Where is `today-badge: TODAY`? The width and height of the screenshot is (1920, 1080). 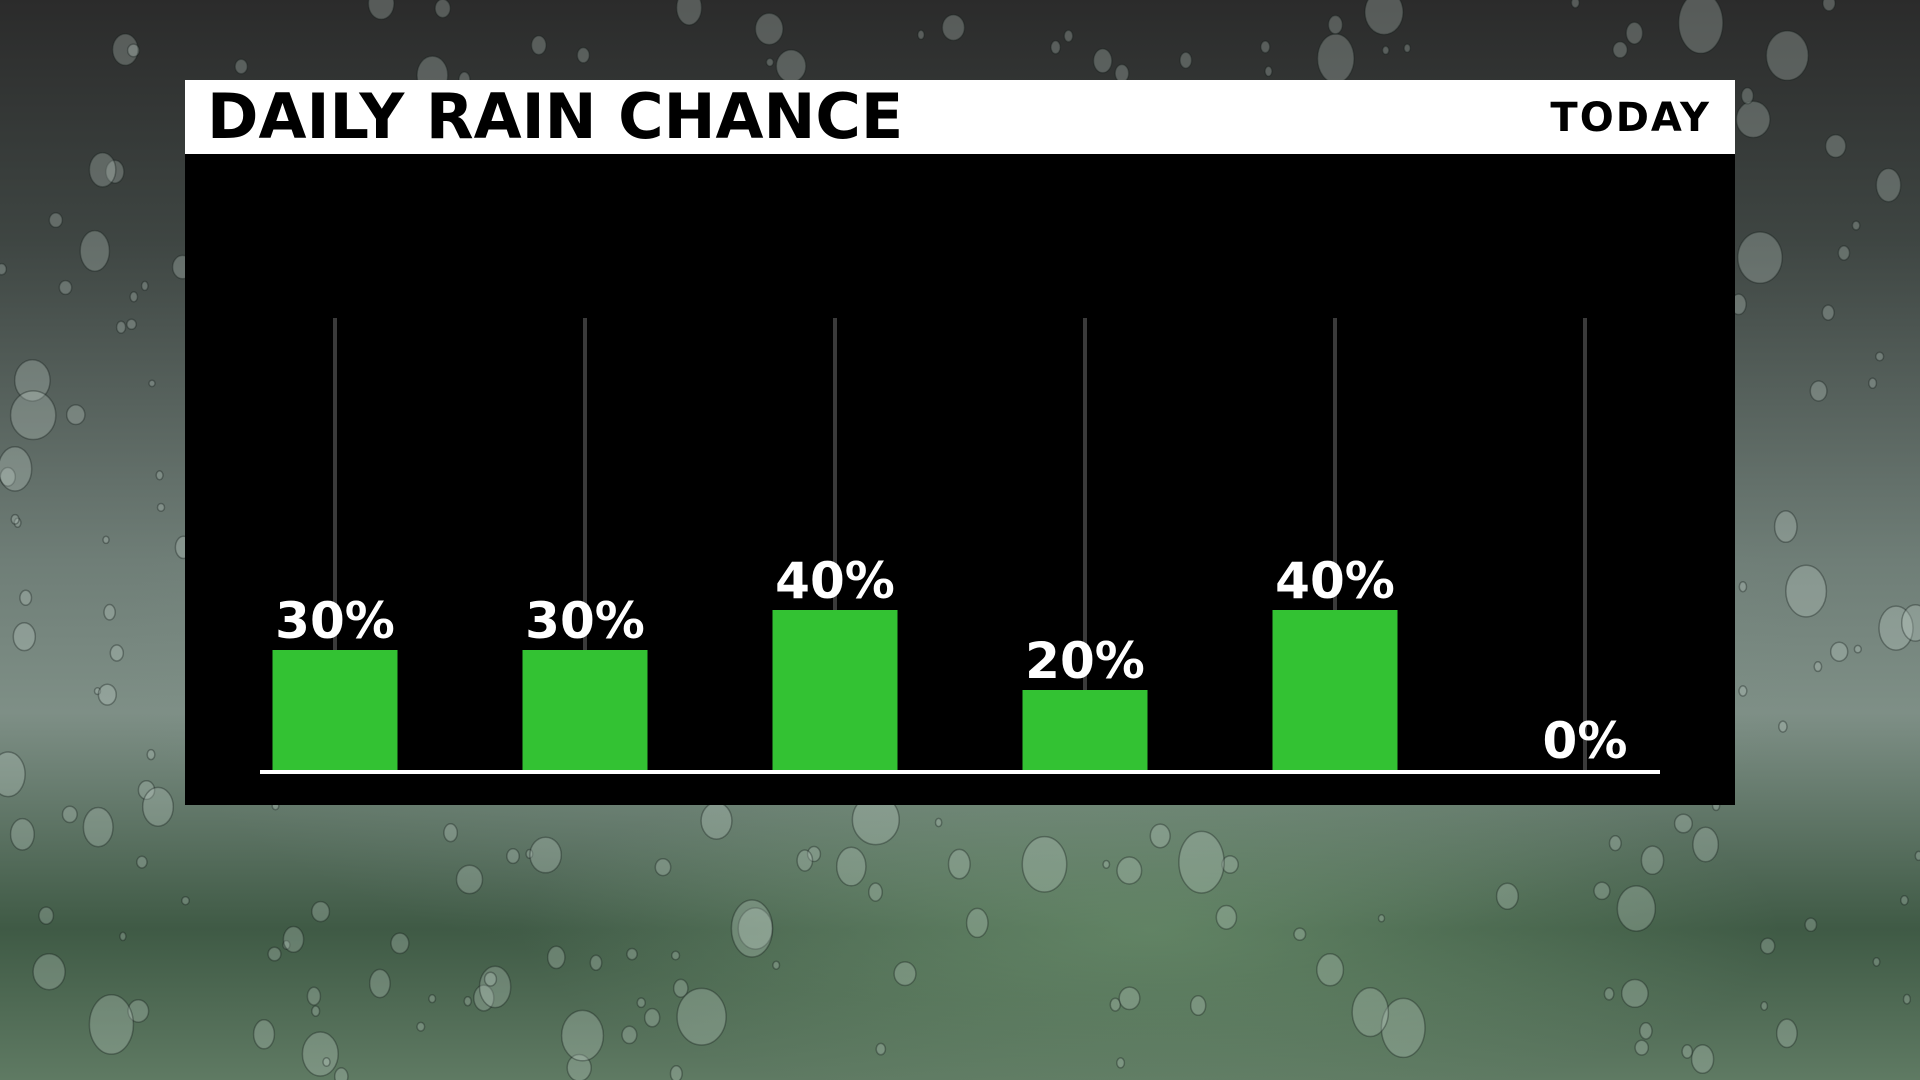 today-badge: TODAY is located at coordinates (1630, 118).